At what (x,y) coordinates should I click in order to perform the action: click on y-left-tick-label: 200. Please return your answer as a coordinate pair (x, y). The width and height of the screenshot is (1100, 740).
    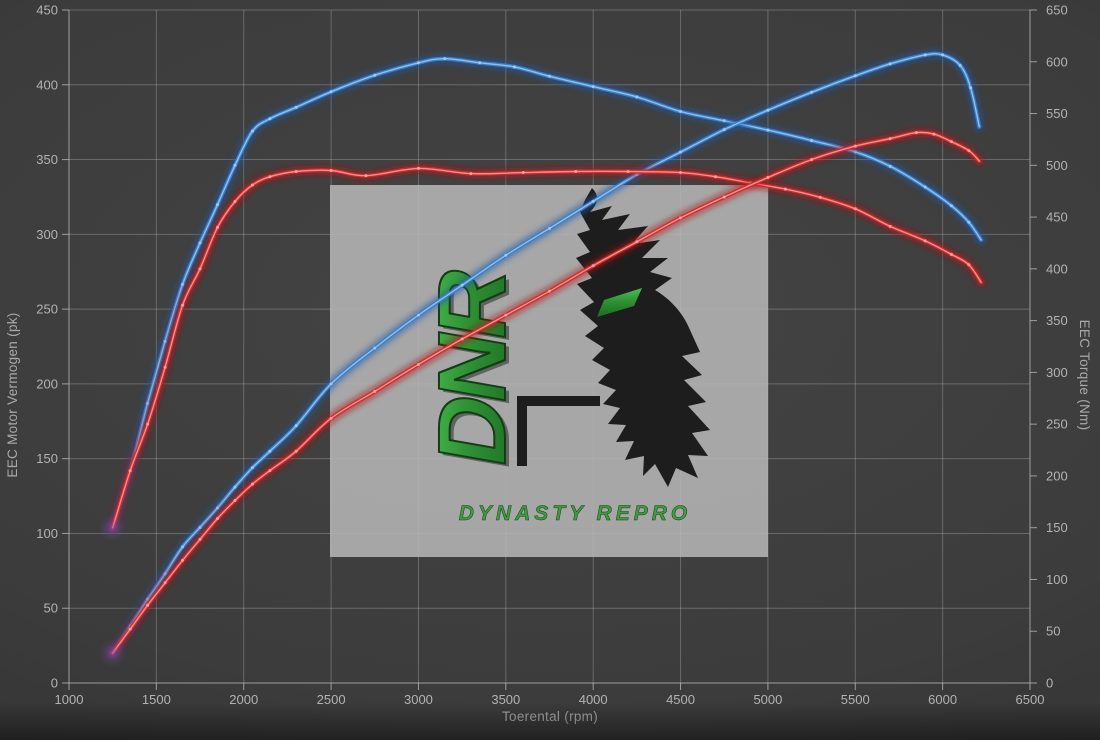
    Looking at the image, I should click on (47, 383).